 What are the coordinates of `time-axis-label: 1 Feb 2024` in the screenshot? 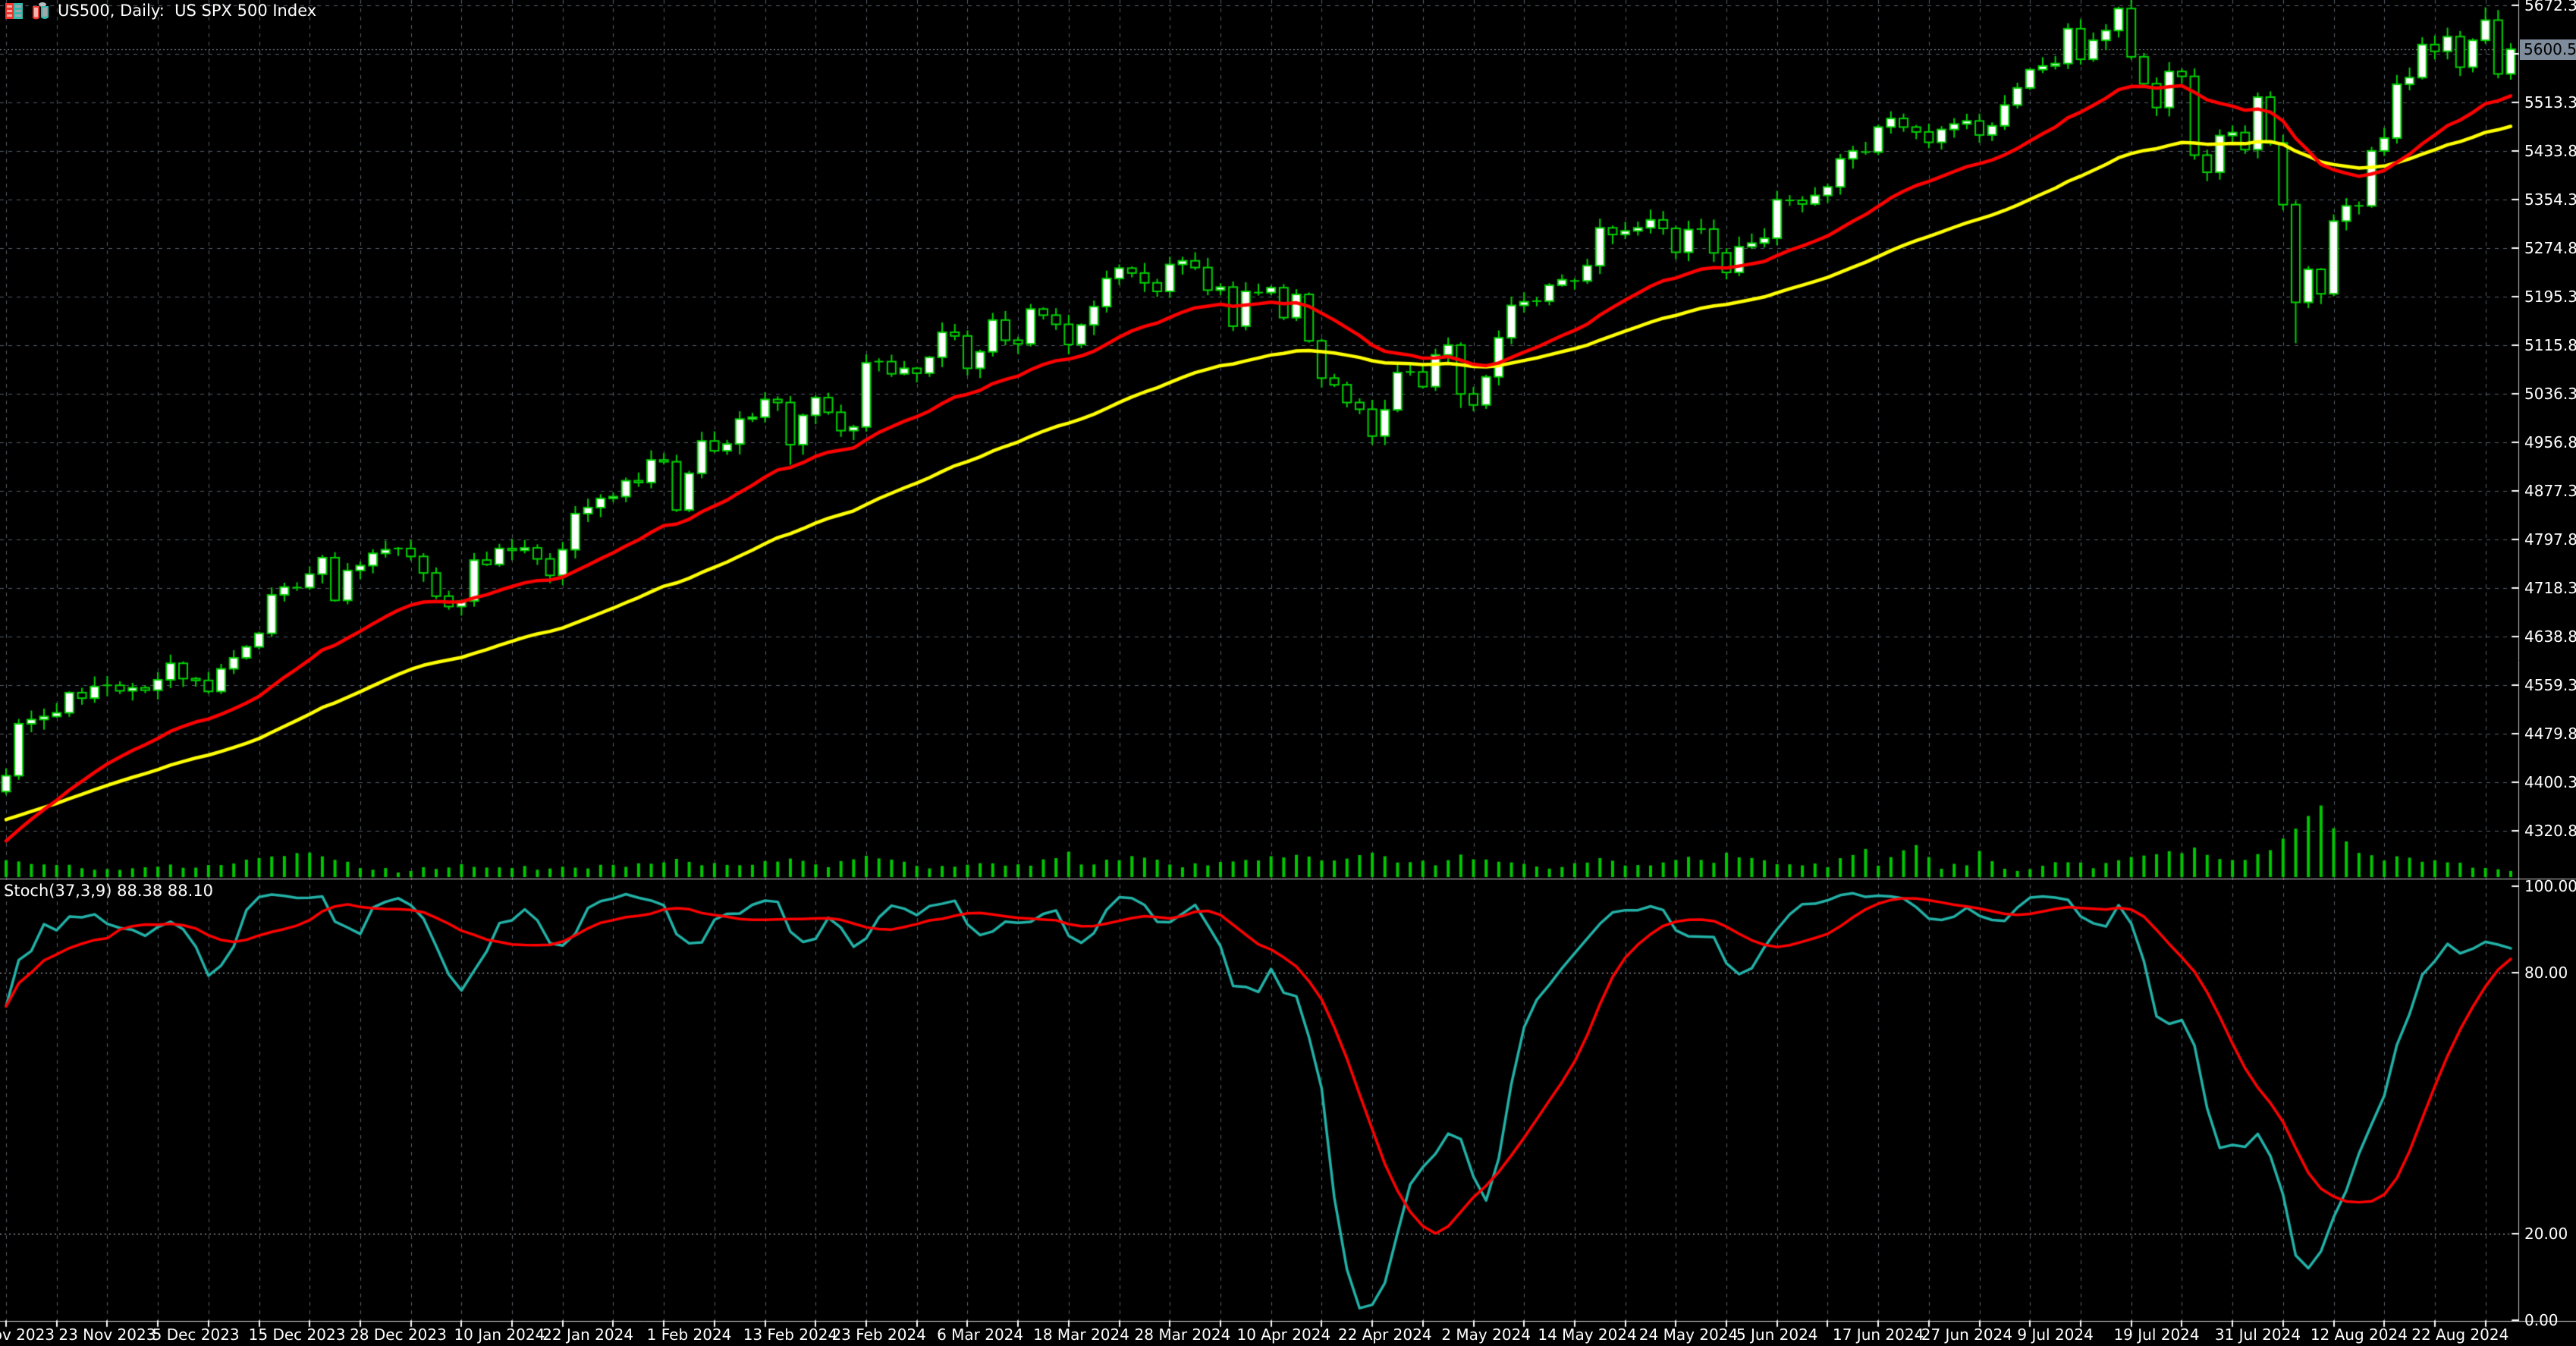 It's located at (689, 1335).